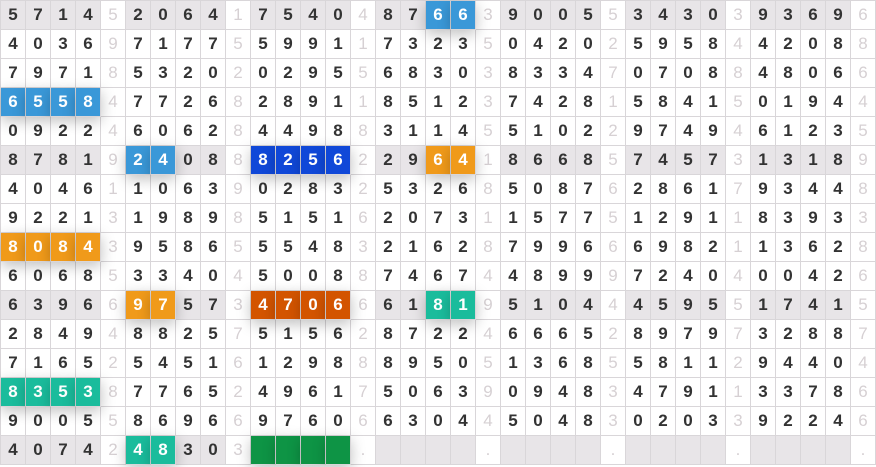  Describe the element at coordinates (263, 305) in the screenshot. I see `highlighted-digit-cell: 4` at that location.